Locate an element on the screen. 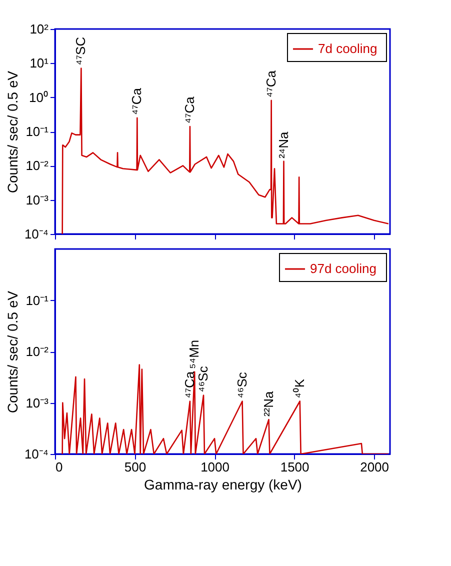 The image size is (451, 566). annotation: ⁴⁷SC is located at coordinates (80, 51).